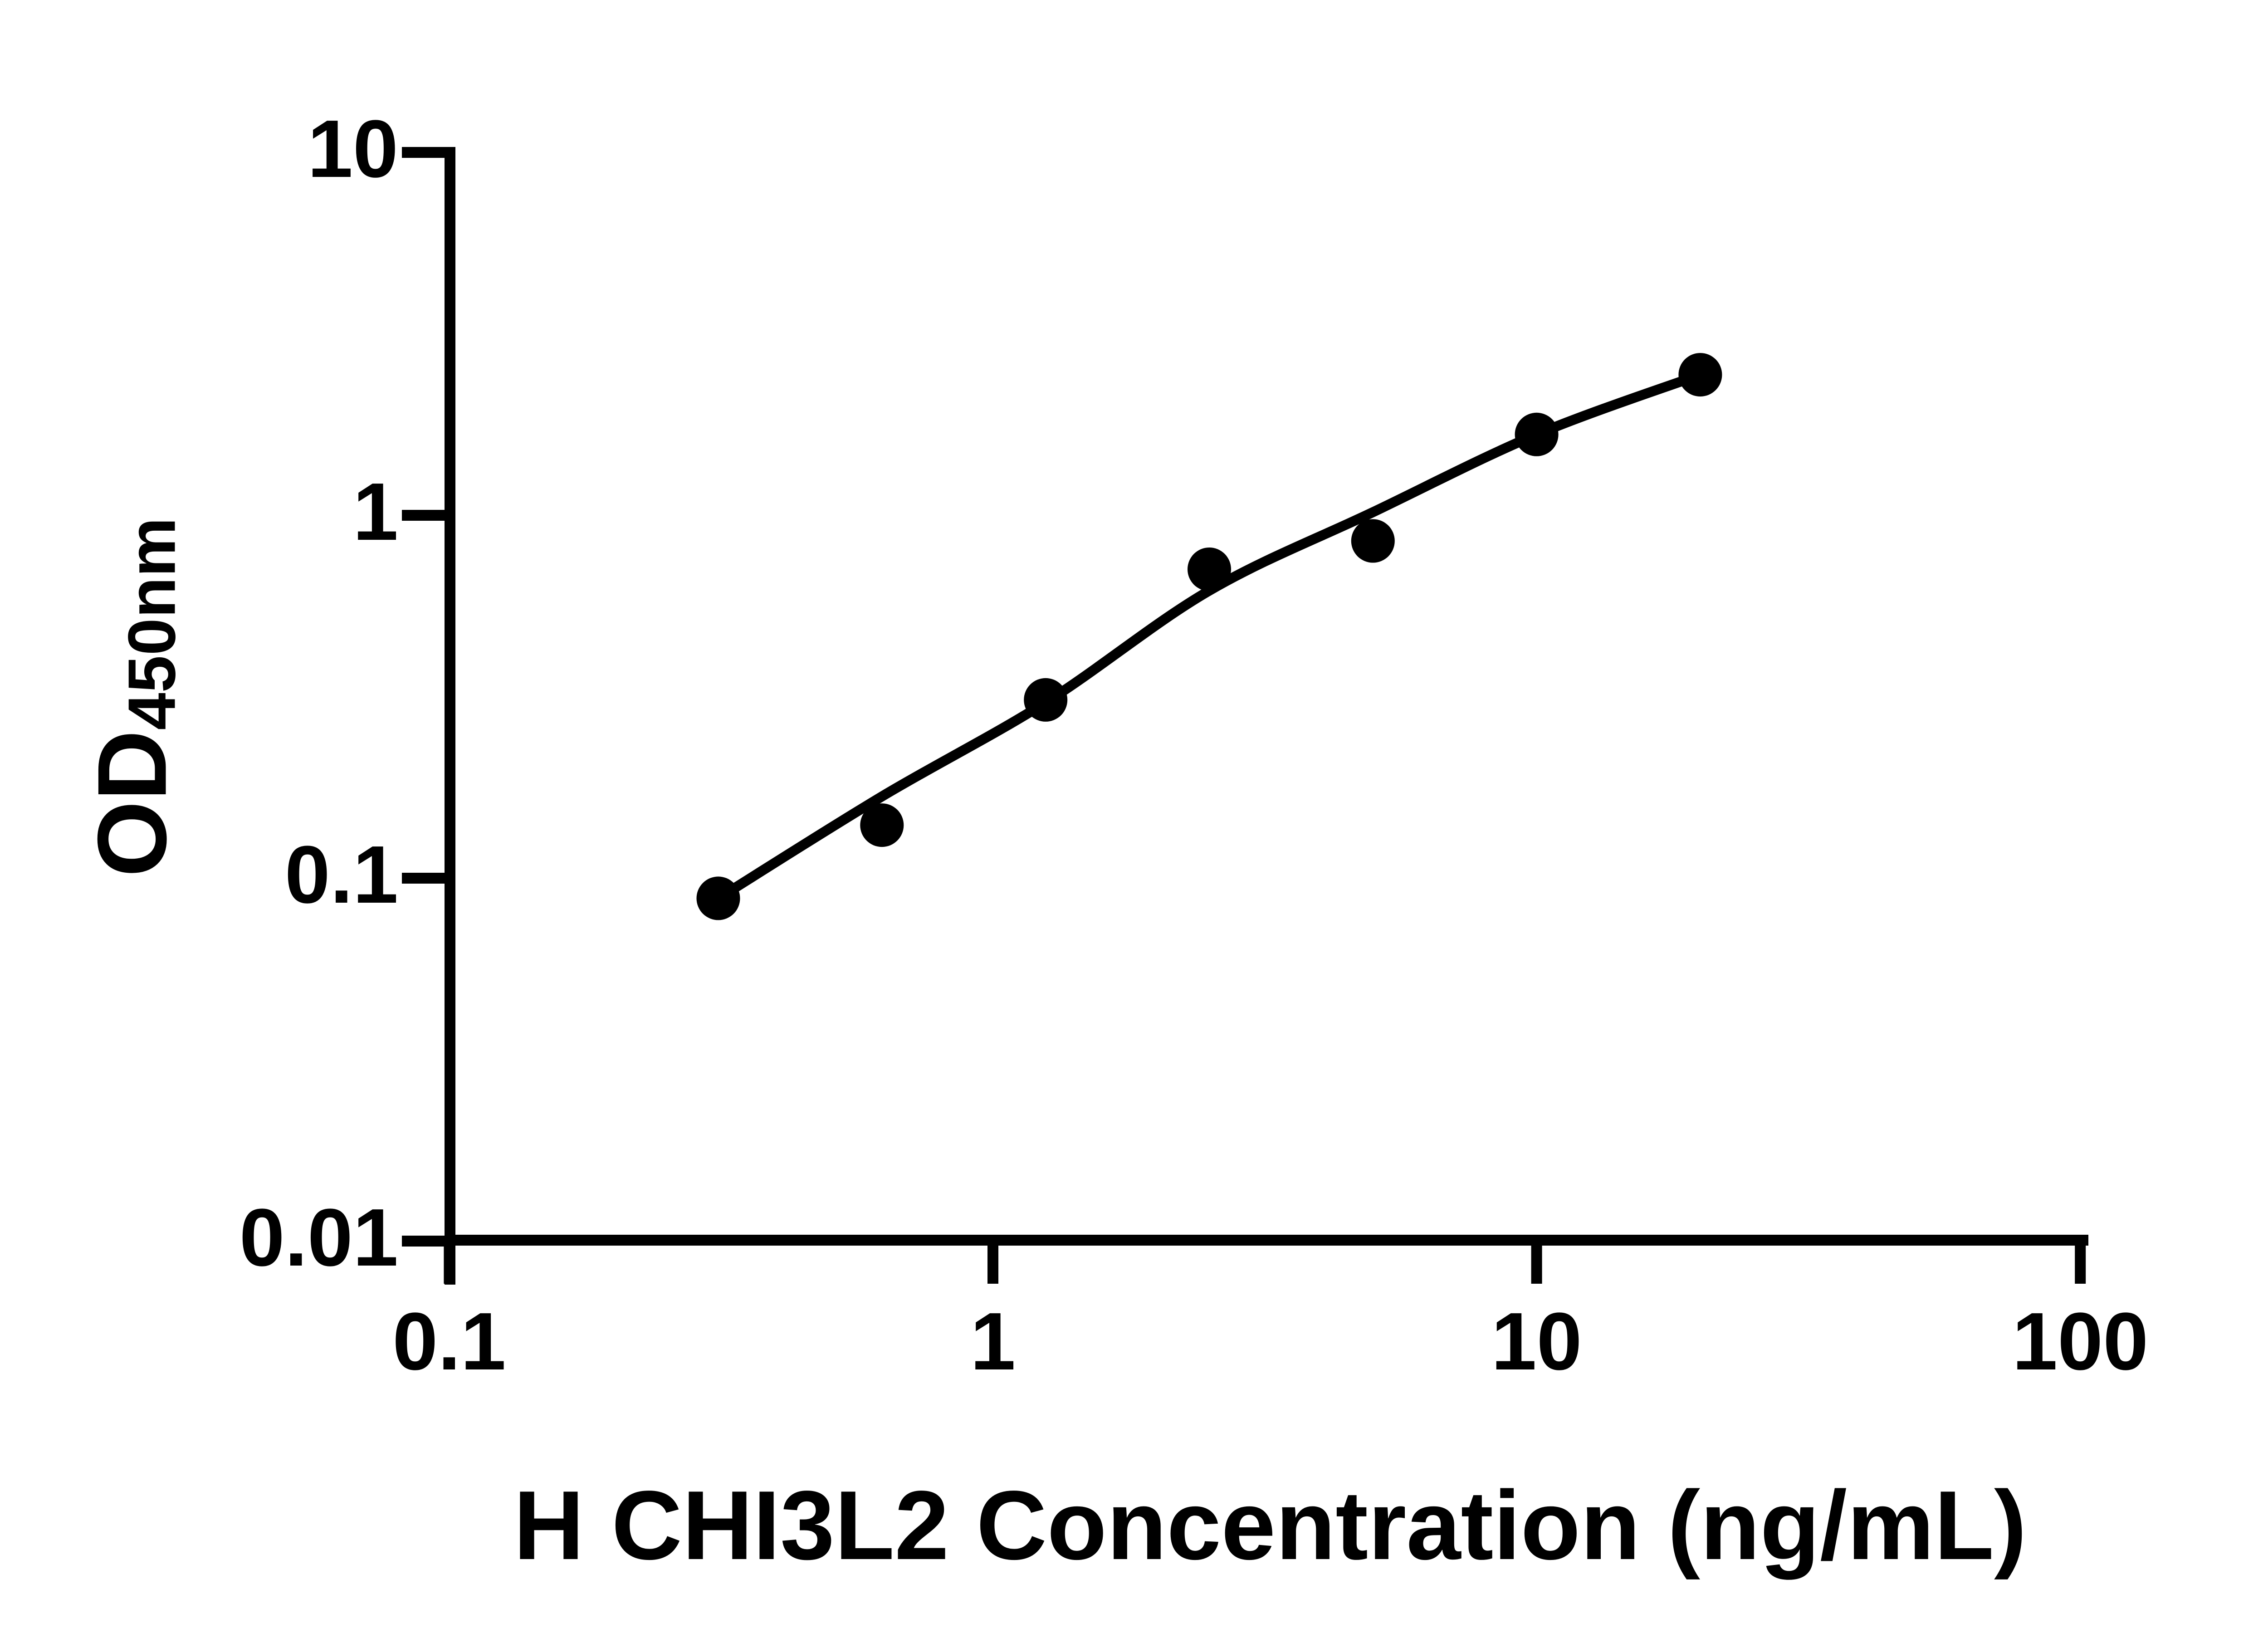 This screenshot has width=2268, height=1633. Describe the element at coordinates (993, 1341) in the screenshot. I see `x-tick-label: 1` at that location.